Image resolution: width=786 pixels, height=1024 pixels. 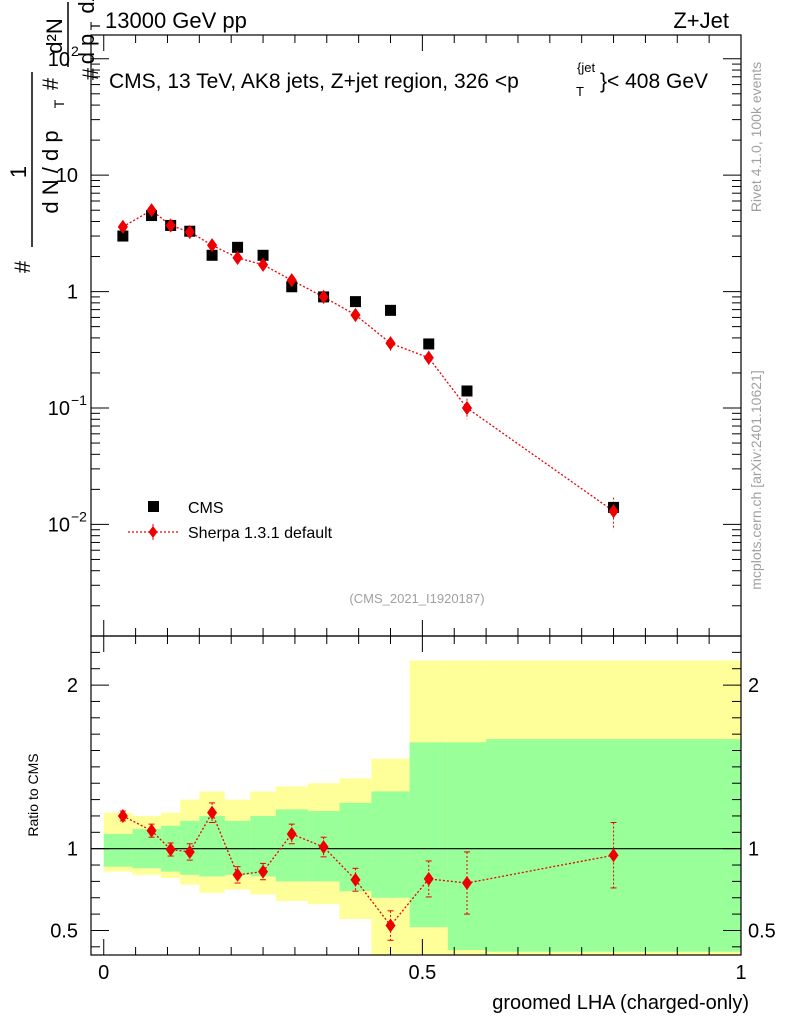 What do you see at coordinates (740, 973) in the screenshot?
I see `ratio-xtick-label: 1` at bounding box center [740, 973].